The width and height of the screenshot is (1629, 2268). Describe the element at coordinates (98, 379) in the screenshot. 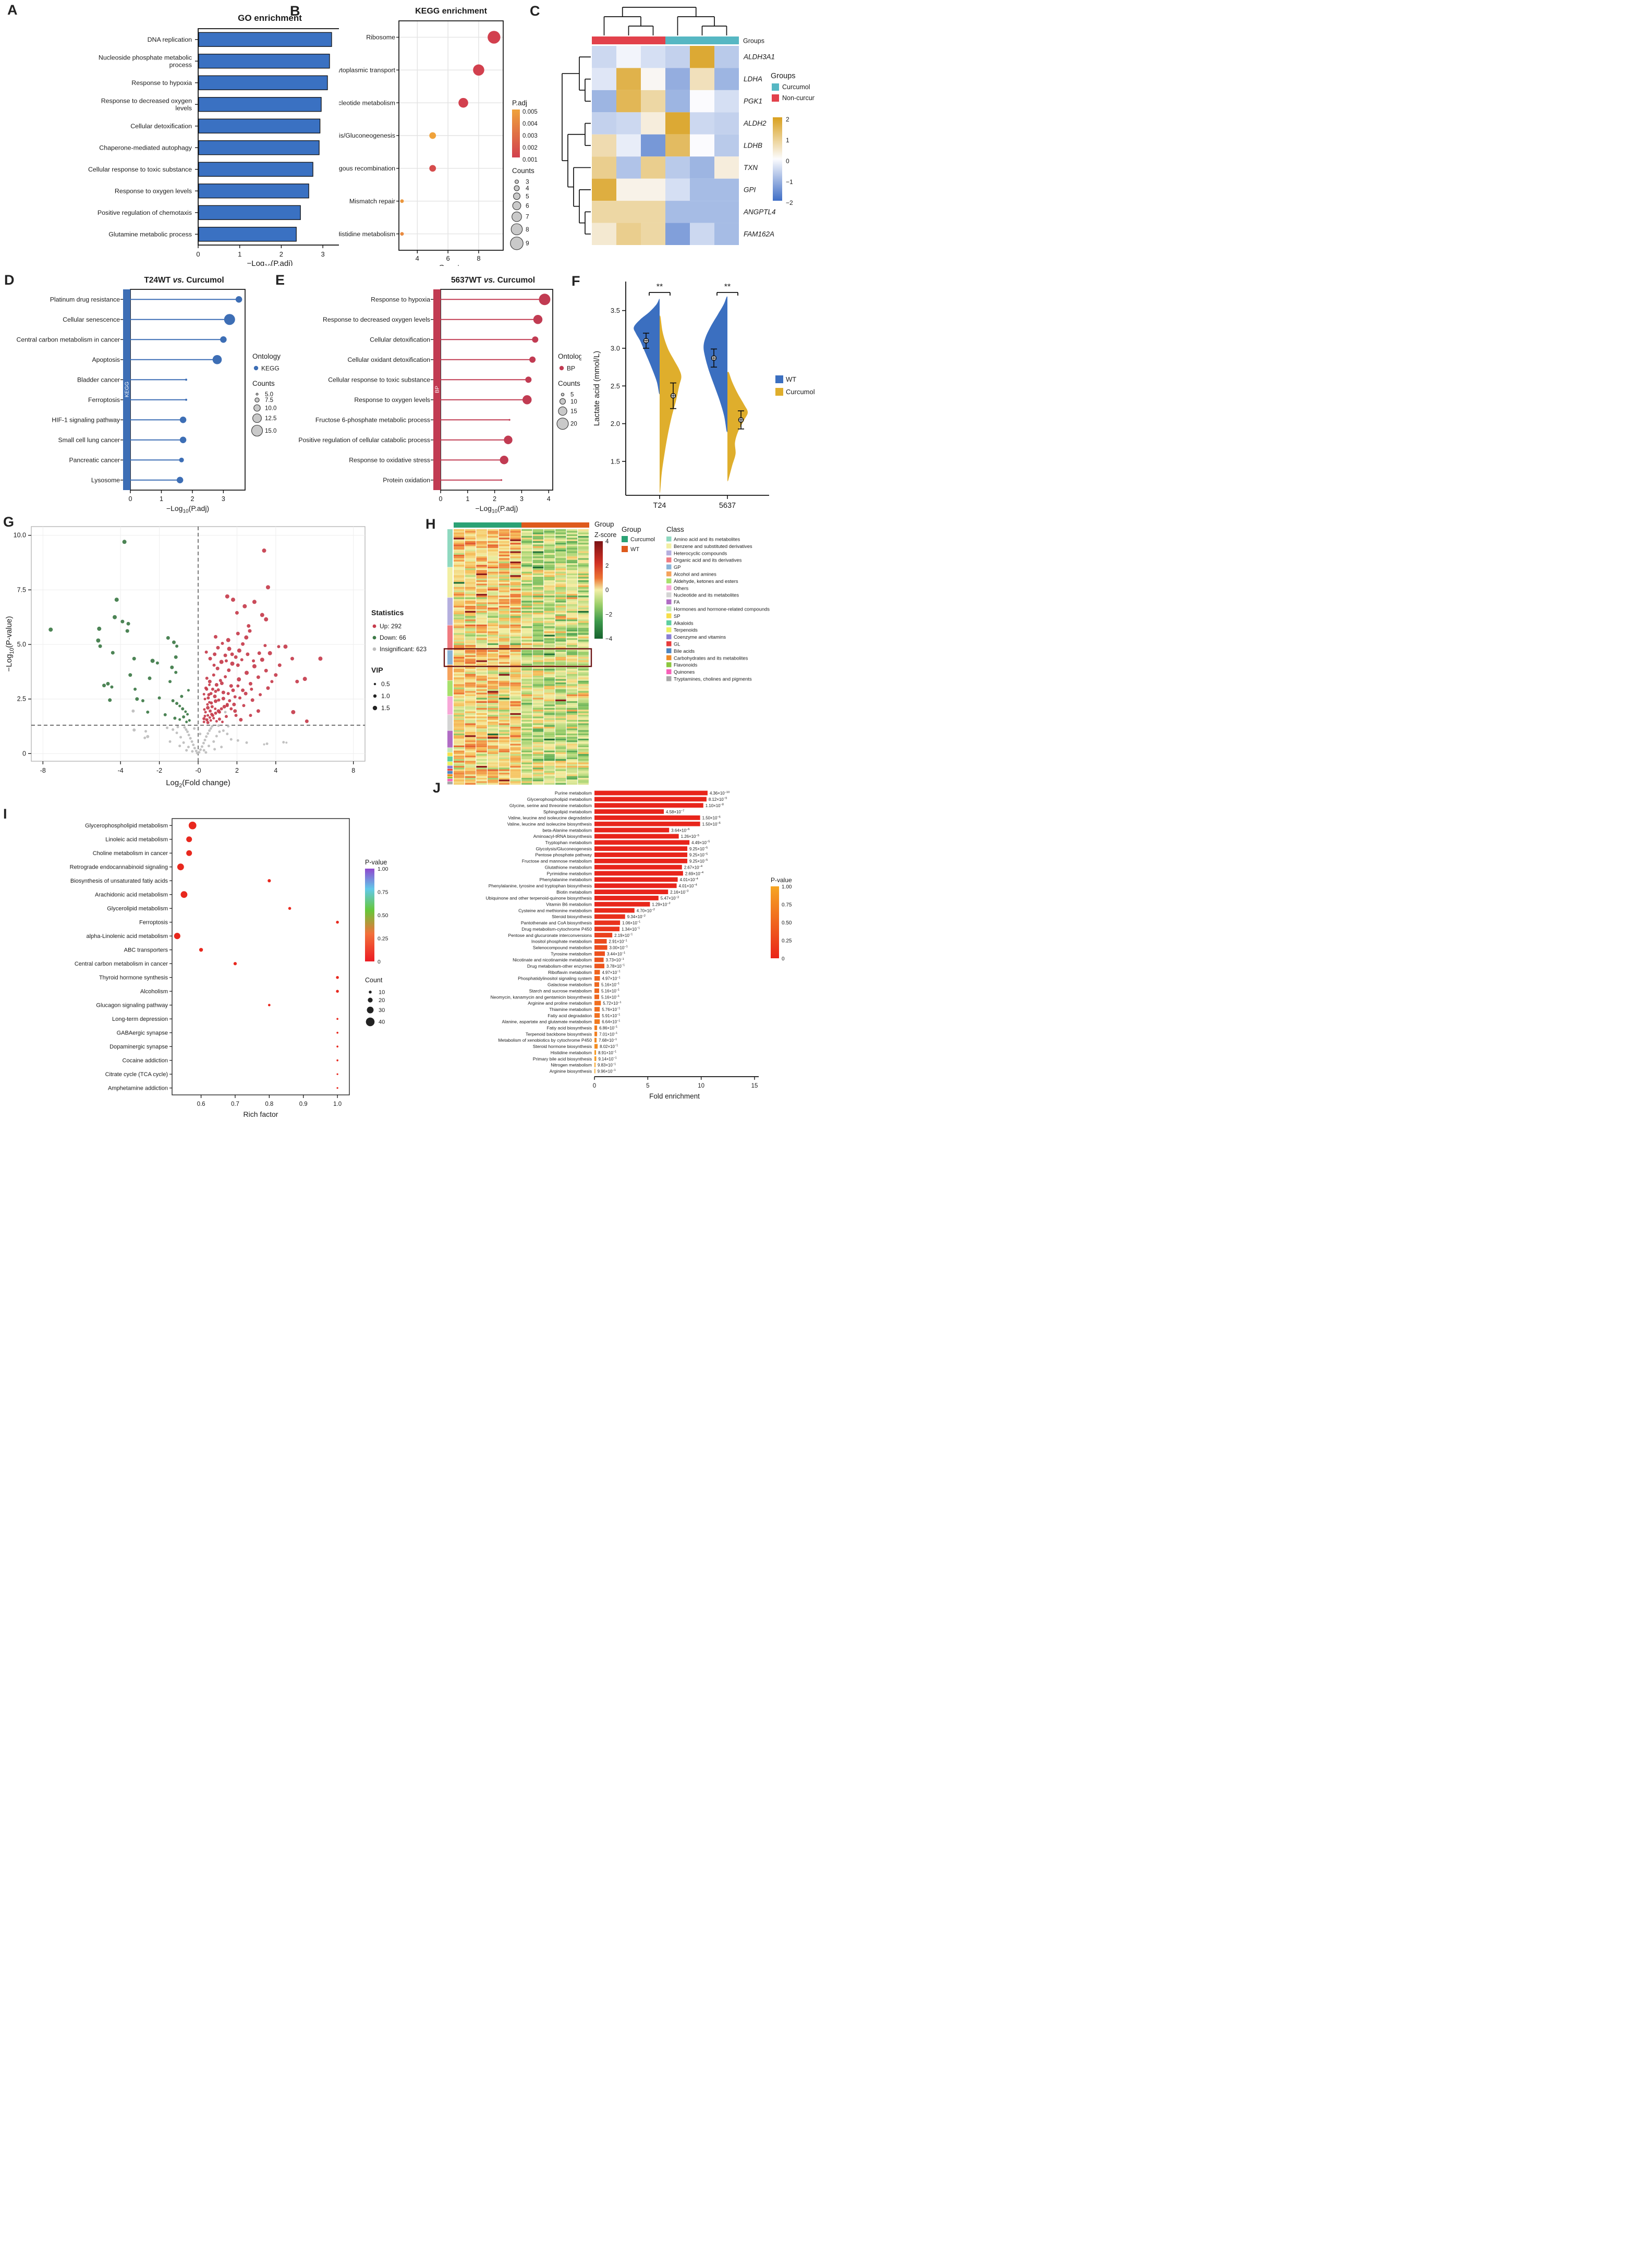

I see `category-label: Bladder cancer` at that location.